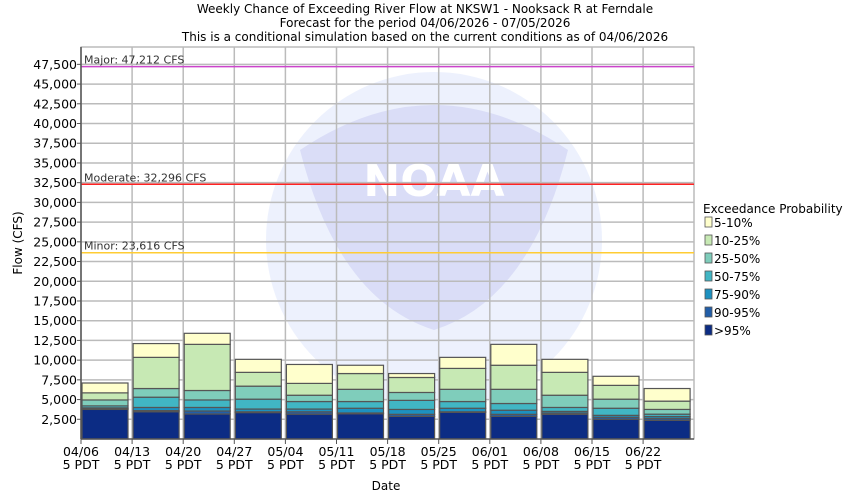  What do you see at coordinates (55, 64) in the screenshot?
I see `y-tick-label: 47,500` at bounding box center [55, 64].